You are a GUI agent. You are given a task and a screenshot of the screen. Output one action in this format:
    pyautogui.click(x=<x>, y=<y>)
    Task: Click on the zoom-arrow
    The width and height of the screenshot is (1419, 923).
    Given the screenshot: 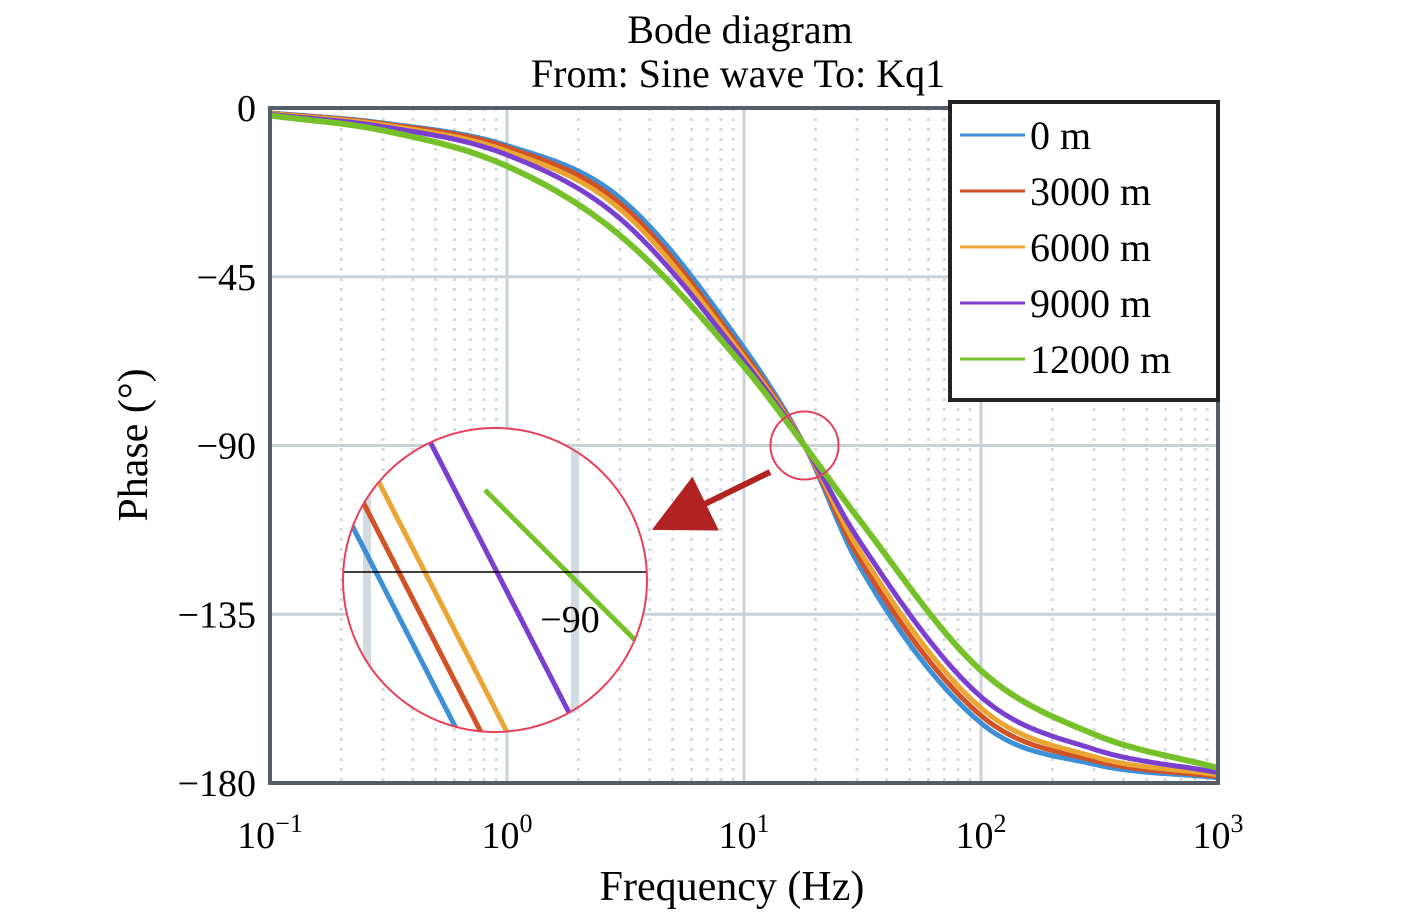 What is the action you would take?
    pyautogui.click(x=711, y=500)
    